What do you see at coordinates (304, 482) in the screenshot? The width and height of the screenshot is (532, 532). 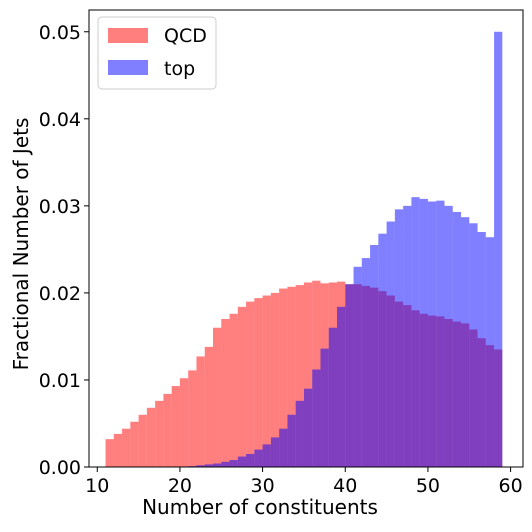 I see `x-axis-ticks: 10 20 30 40 50 60` at bounding box center [304, 482].